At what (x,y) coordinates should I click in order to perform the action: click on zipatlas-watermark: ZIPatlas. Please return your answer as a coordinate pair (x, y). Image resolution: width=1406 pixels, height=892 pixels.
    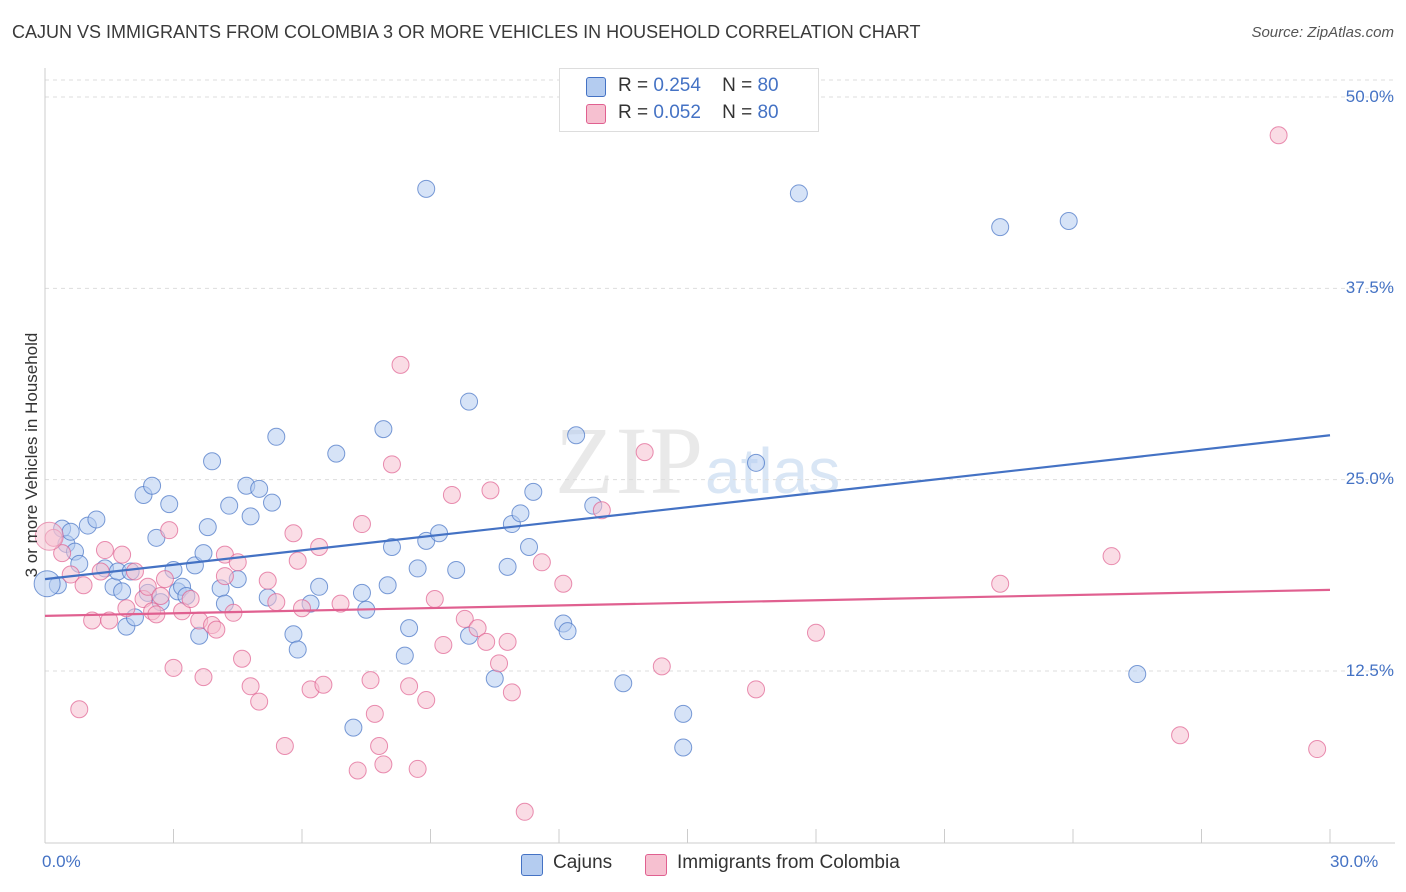
    Looking at the image, I should click on (697, 460).